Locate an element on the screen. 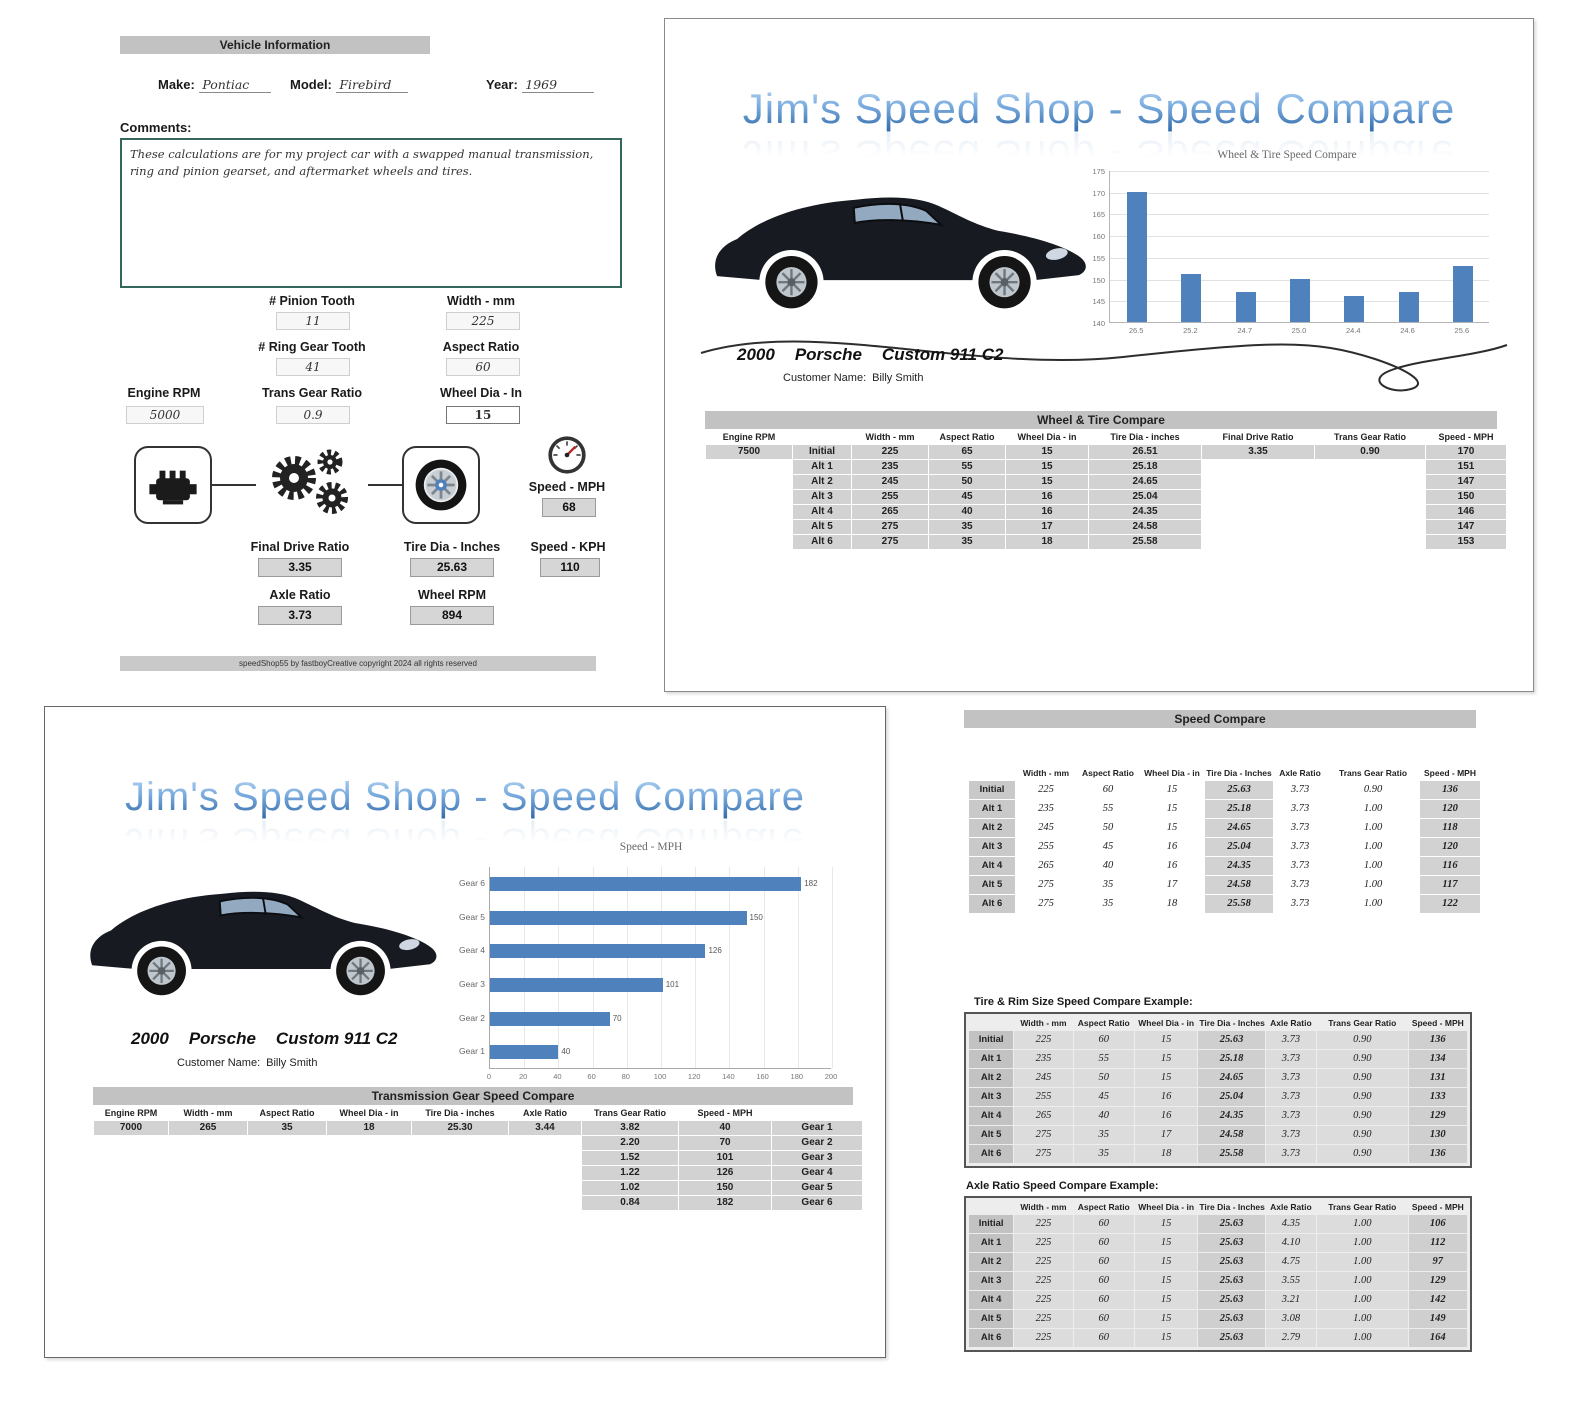 The height and width of the screenshot is (1422, 1588). column-header: Tire Dia - Inches is located at coordinates (1239, 773).